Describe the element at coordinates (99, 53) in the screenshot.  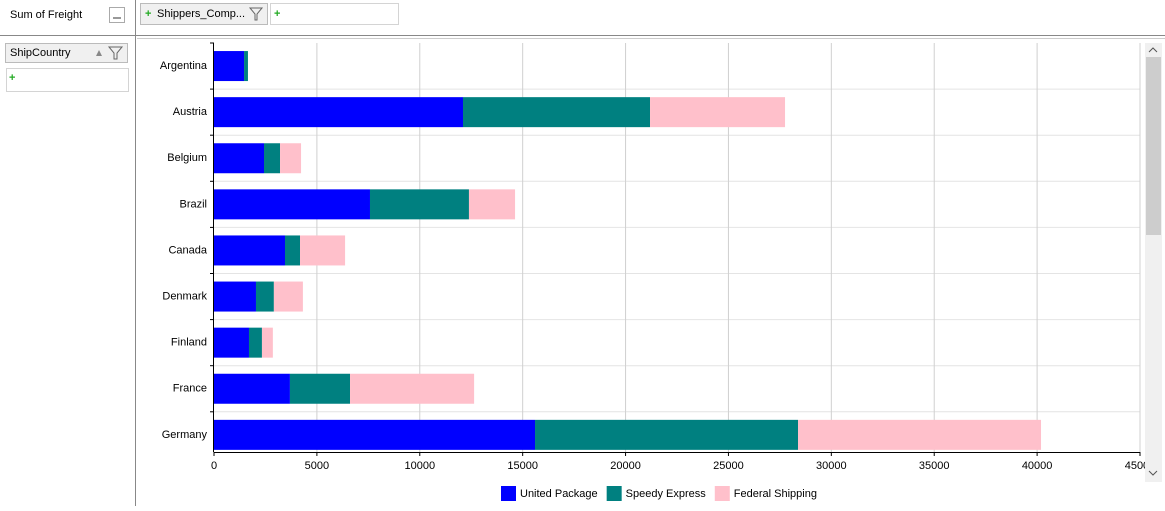
I see `sort-icon` at that location.